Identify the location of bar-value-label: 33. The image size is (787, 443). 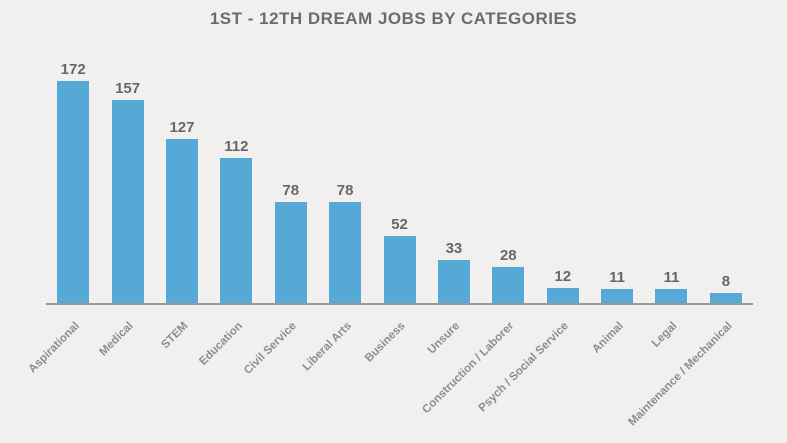
(454, 248).